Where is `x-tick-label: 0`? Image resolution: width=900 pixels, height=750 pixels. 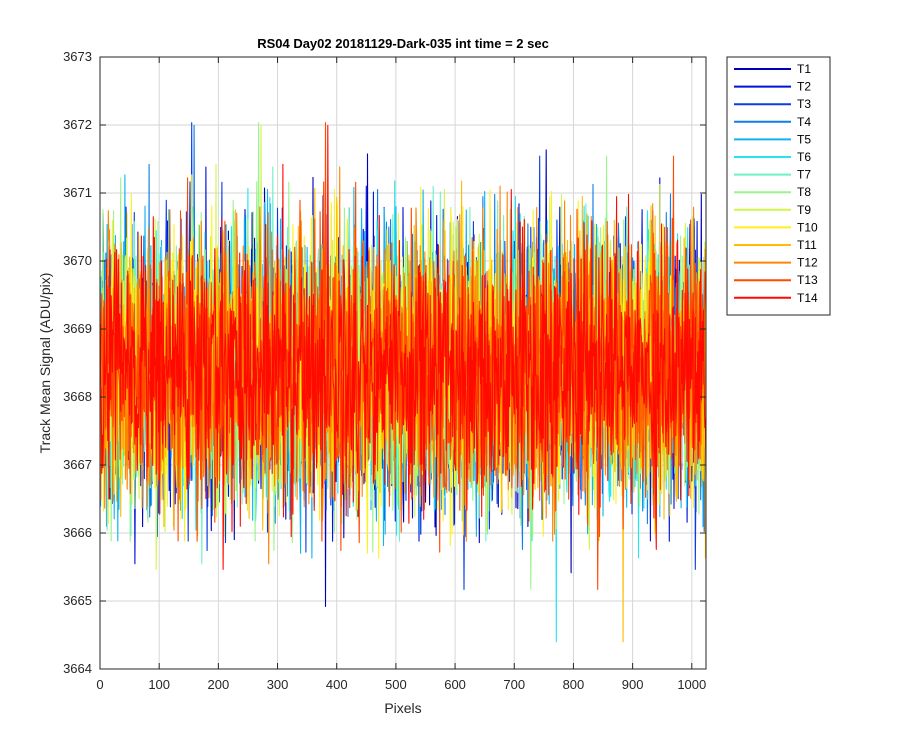 x-tick-label: 0 is located at coordinates (99, 684).